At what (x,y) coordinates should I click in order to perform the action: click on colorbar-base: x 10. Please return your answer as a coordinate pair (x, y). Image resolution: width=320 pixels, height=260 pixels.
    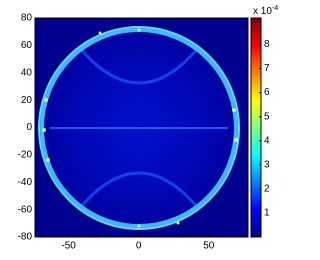
    Looking at the image, I should click on (262, 11).